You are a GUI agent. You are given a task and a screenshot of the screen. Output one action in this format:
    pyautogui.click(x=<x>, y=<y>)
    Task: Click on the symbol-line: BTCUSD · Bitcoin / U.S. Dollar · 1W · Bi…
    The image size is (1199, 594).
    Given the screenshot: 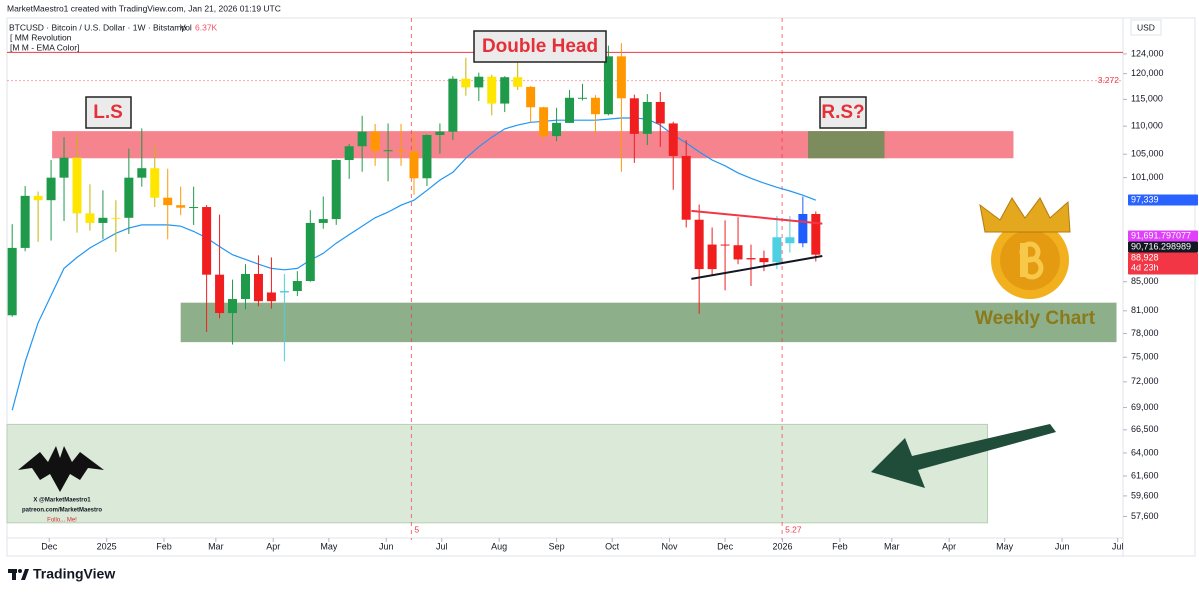 What is the action you would take?
    pyautogui.click(x=97, y=27)
    